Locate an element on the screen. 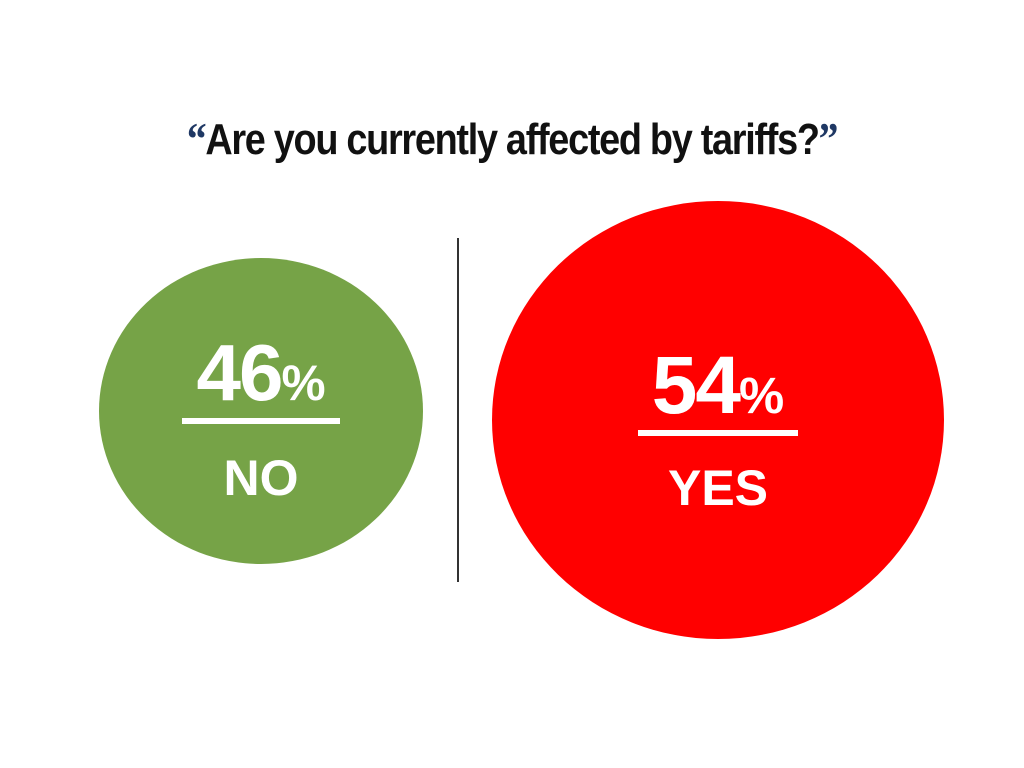  percent-yes: 54% is located at coordinates (718, 391).